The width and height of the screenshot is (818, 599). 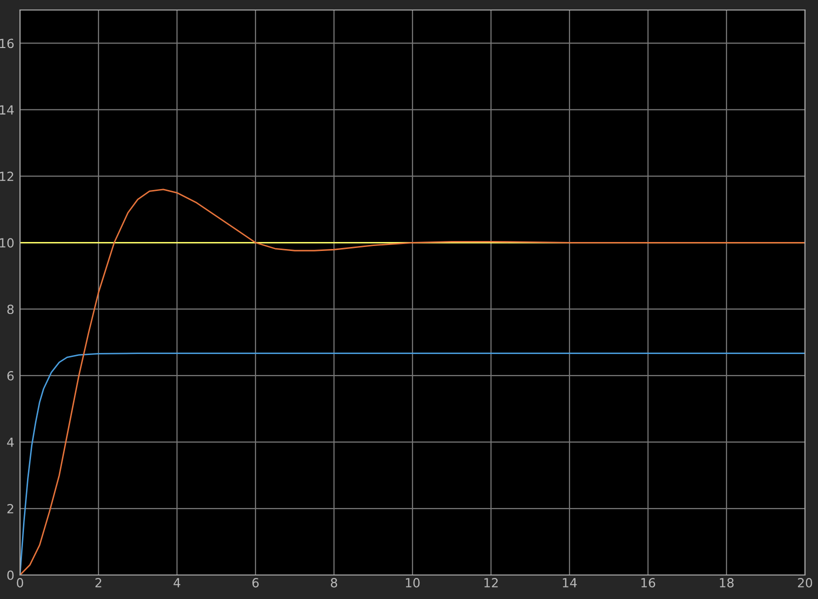 What do you see at coordinates (10, 575) in the screenshot?
I see `y-tick-label: 0` at bounding box center [10, 575].